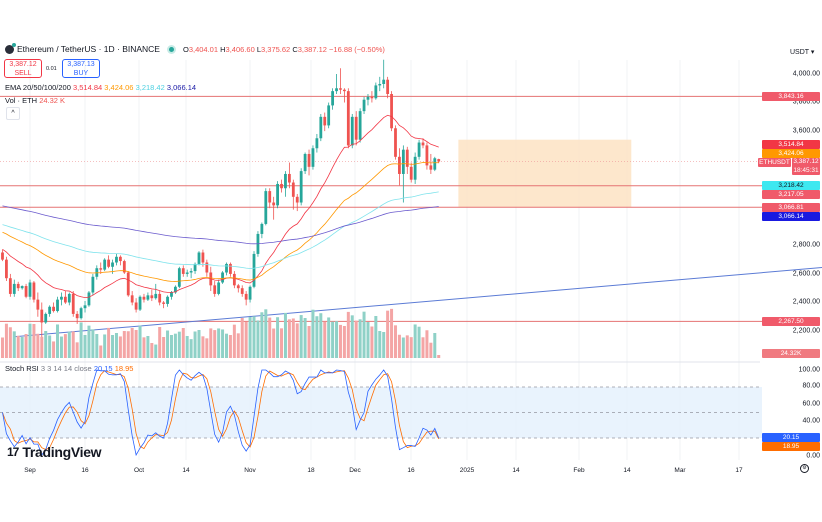 This screenshot has height=522, width=822. I want to click on time-tick: Feb, so click(579, 470).